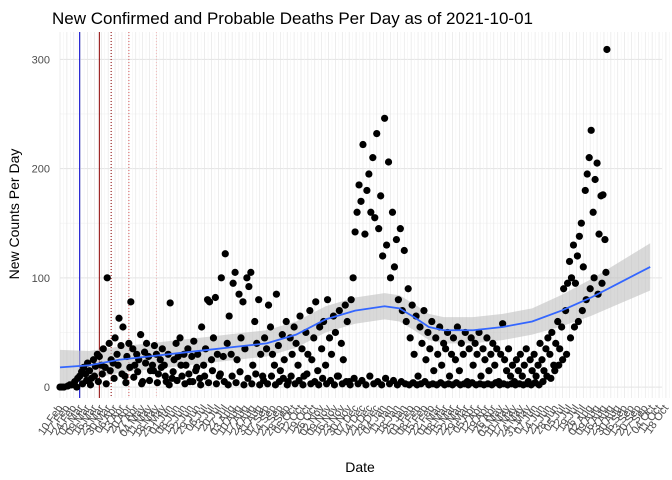 The image size is (672, 480). What do you see at coordinates (47, 388) in the screenshot?
I see `y-tick-label: 0` at bounding box center [47, 388].